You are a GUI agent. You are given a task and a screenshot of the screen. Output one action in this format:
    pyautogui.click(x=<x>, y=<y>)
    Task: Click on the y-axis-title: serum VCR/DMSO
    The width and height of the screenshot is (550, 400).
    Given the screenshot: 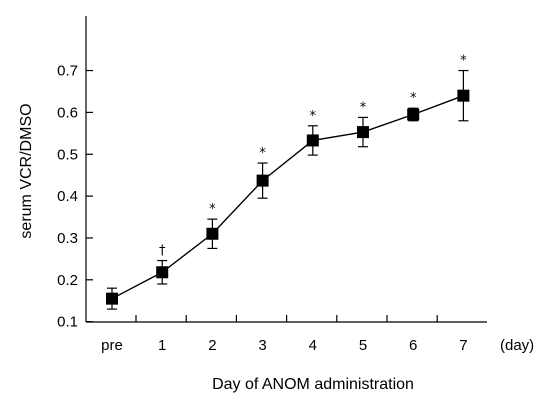 What is the action you would take?
    pyautogui.click(x=26, y=170)
    